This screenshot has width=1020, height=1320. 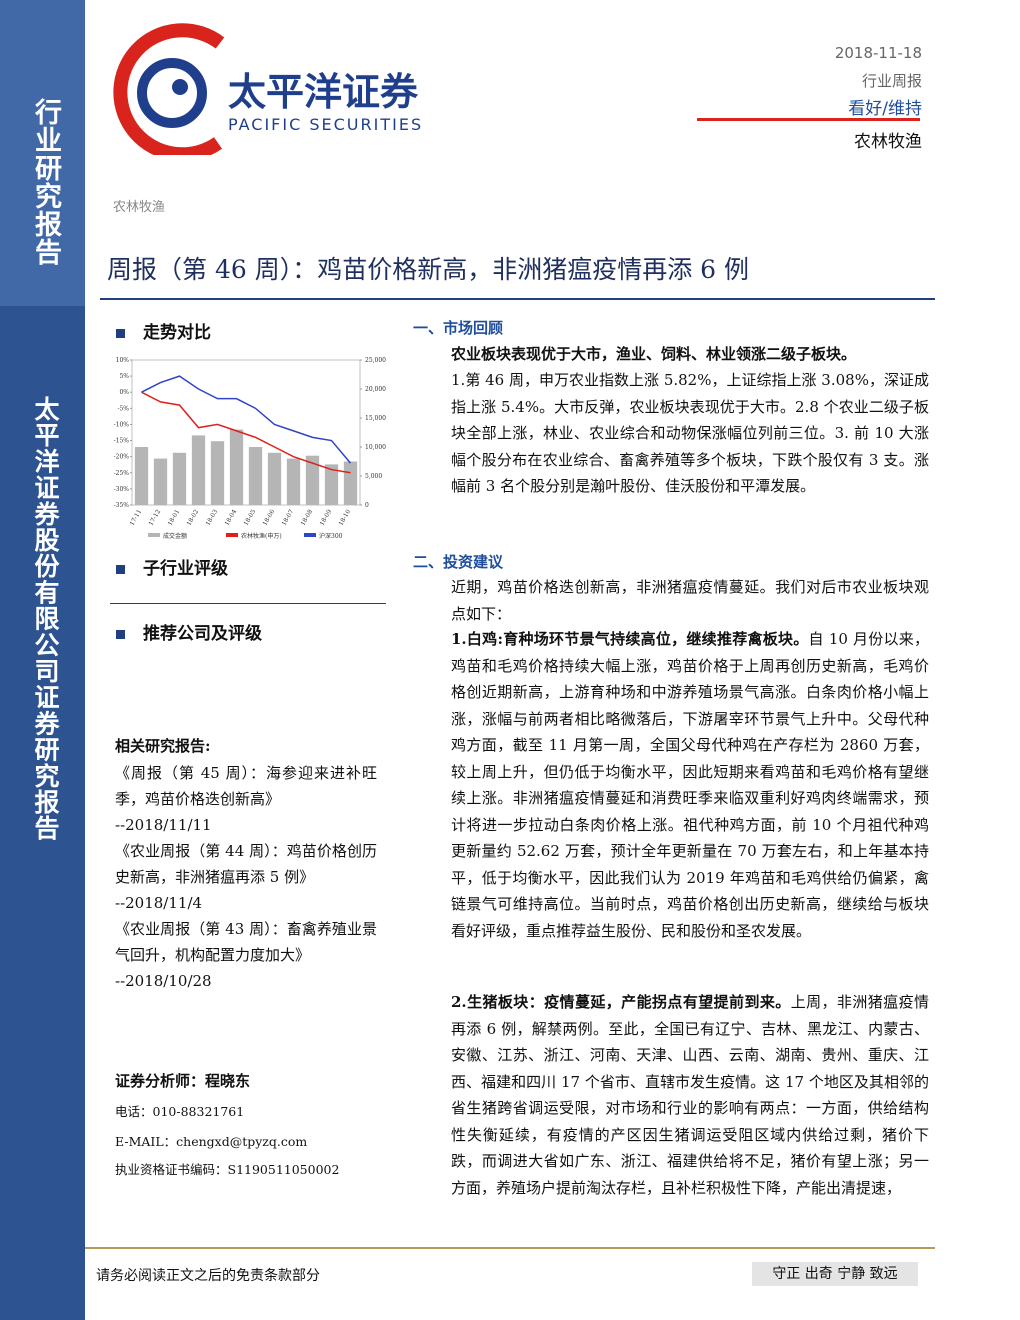 I want to click on logo-ring, so click(x=172, y=93).